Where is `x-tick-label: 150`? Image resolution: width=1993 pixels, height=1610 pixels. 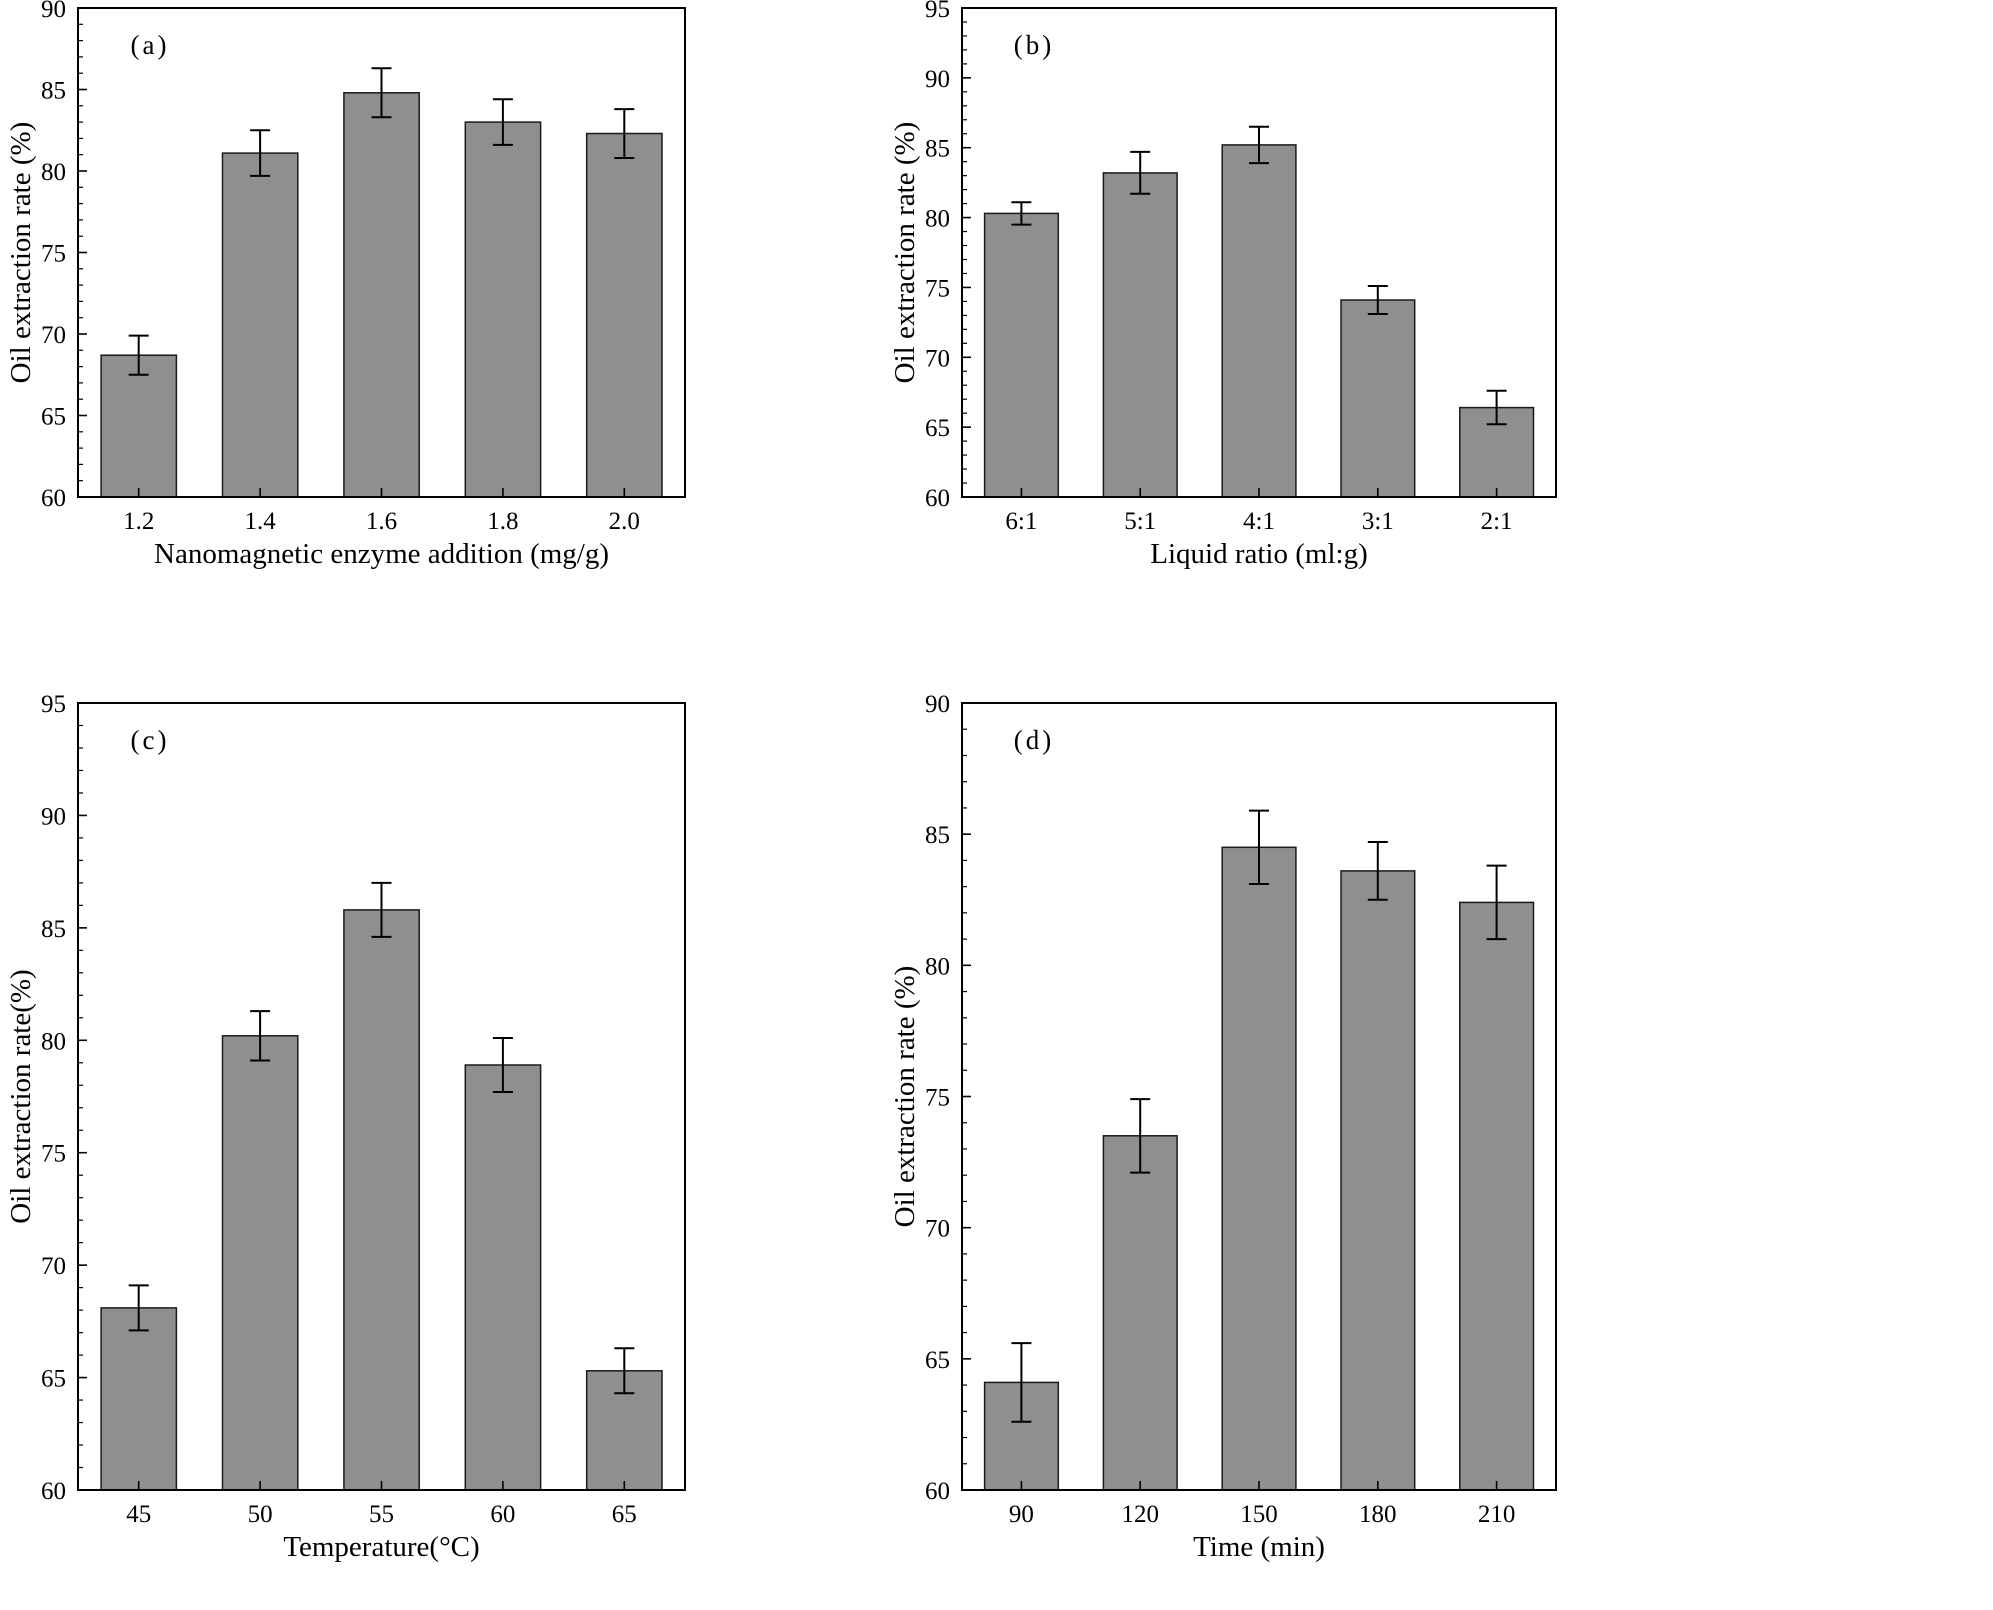
x-tick-label: 150 is located at coordinates (1259, 1514).